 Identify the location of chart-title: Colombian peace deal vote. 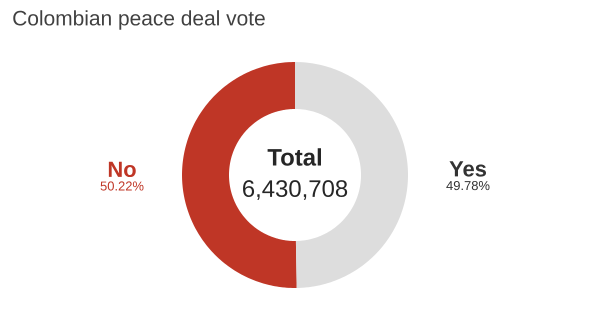
(139, 20).